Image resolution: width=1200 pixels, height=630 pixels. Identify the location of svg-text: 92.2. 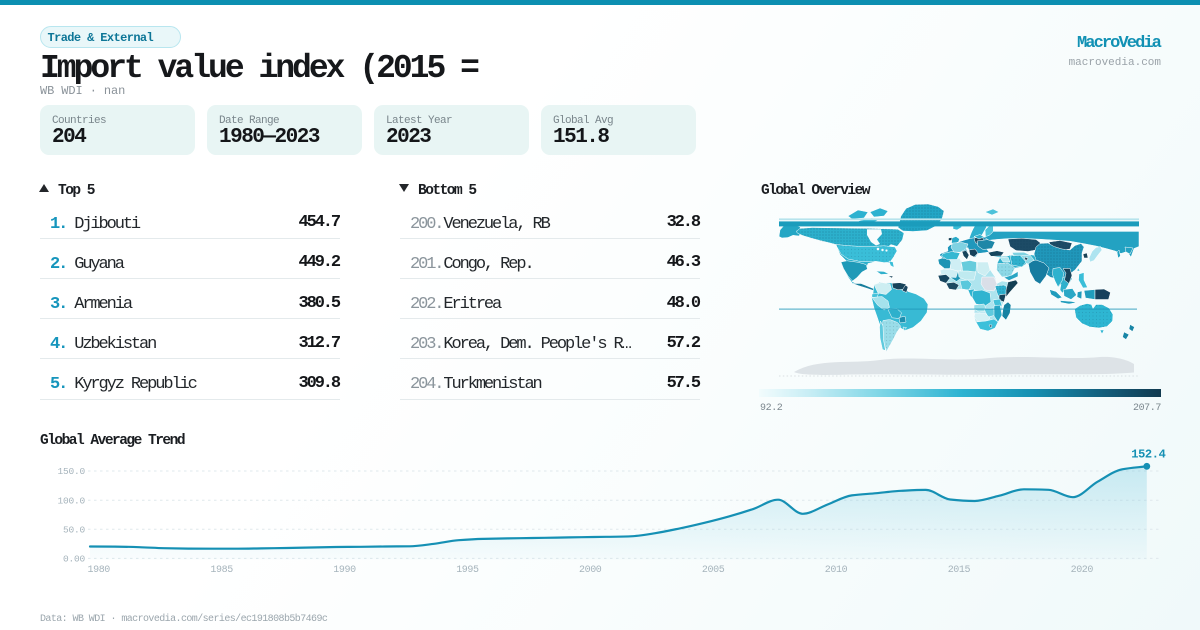
(771, 408).